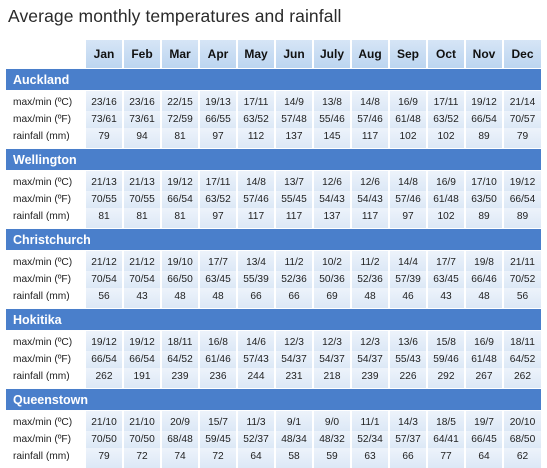 The width and height of the screenshot is (547, 468). I want to click on table-cell: 48/32, so click(331, 439).